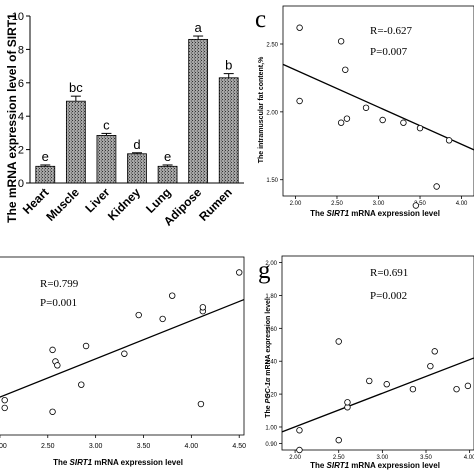  Describe the element at coordinates (21, 50) in the screenshot. I see `bar-y-tick-label: 8` at that location.